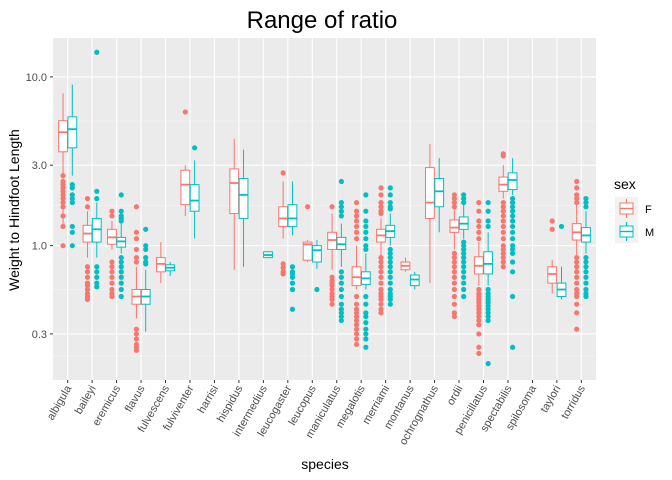 The image size is (672, 480). What do you see at coordinates (414, 280) in the screenshot?
I see `boxplot-M-montanus` at bounding box center [414, 280].